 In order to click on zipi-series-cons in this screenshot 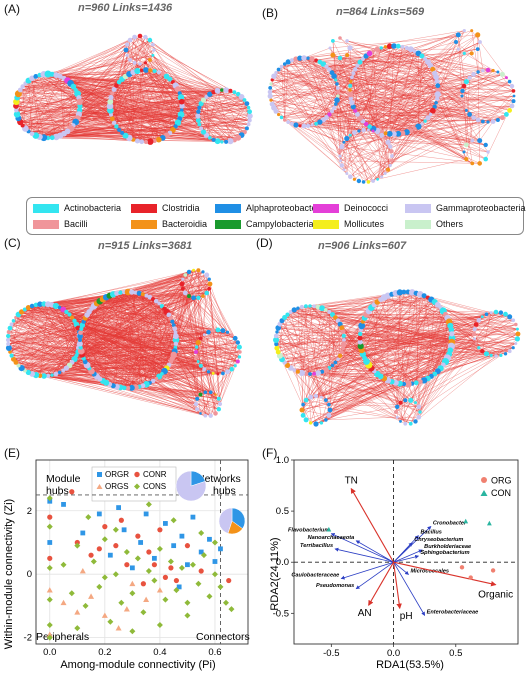, I will do `click(140, 568)`.